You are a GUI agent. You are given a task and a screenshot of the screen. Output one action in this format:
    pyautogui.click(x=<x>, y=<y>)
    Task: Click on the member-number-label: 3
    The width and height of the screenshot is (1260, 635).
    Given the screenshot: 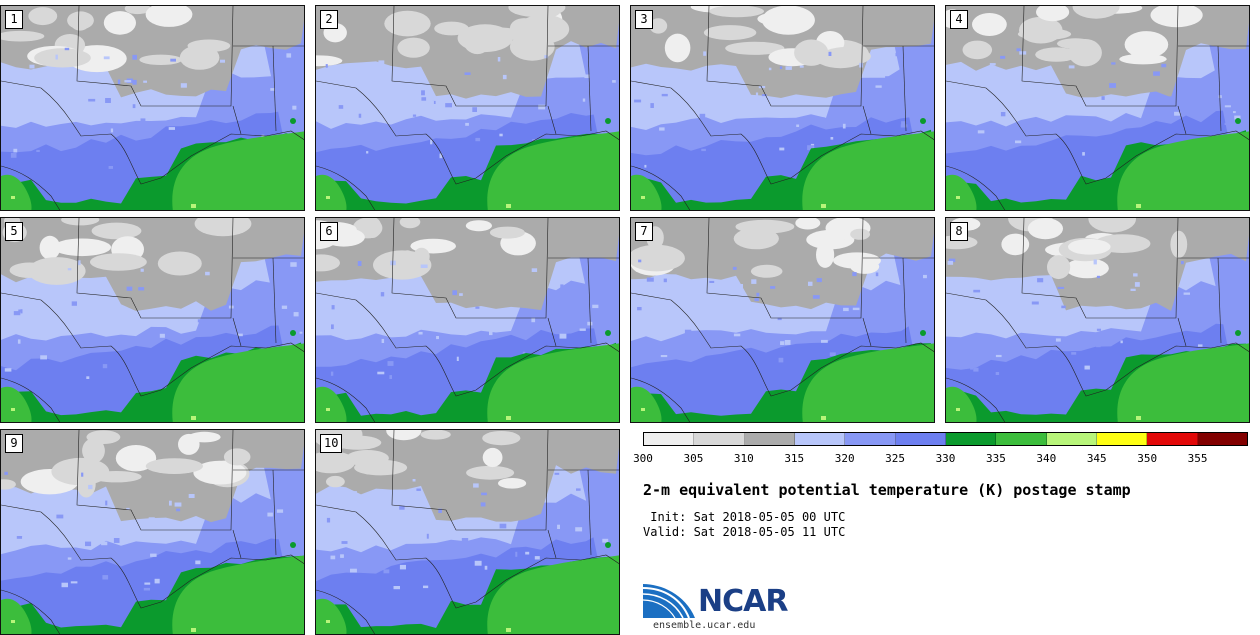 What is the action you would take?
    pyautogui.click(x=644, y=19)
    